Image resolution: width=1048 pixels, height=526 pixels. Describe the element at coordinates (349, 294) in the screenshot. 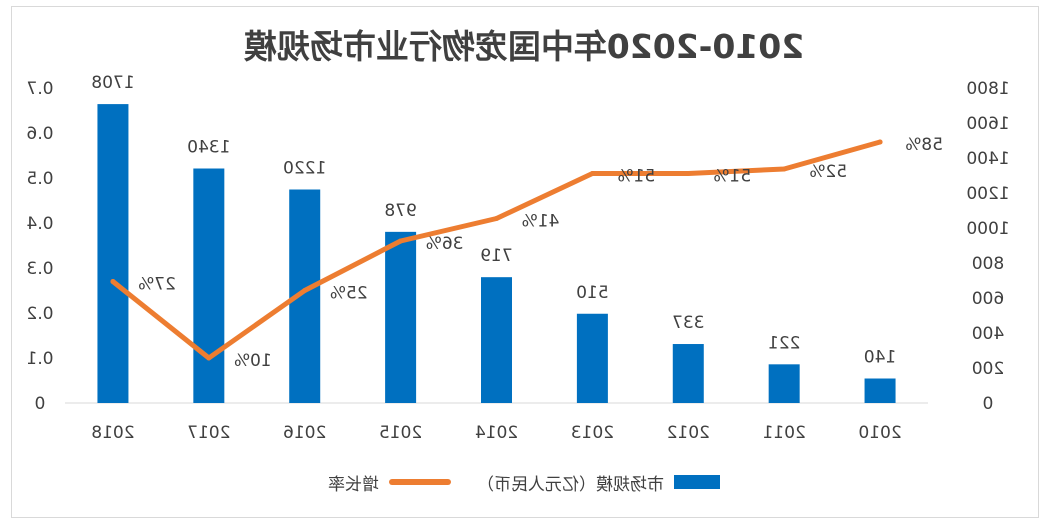

I see `growth-value-label: 25%` at that location.